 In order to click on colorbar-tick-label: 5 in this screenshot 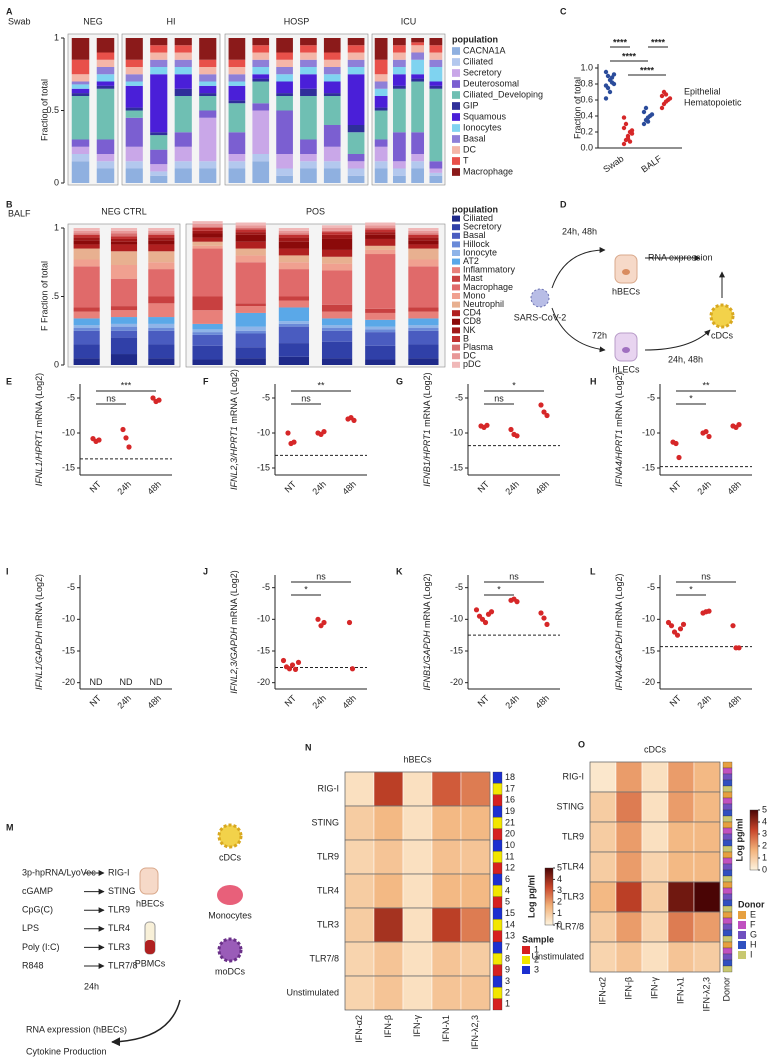, I will do `click(559, 867)`.